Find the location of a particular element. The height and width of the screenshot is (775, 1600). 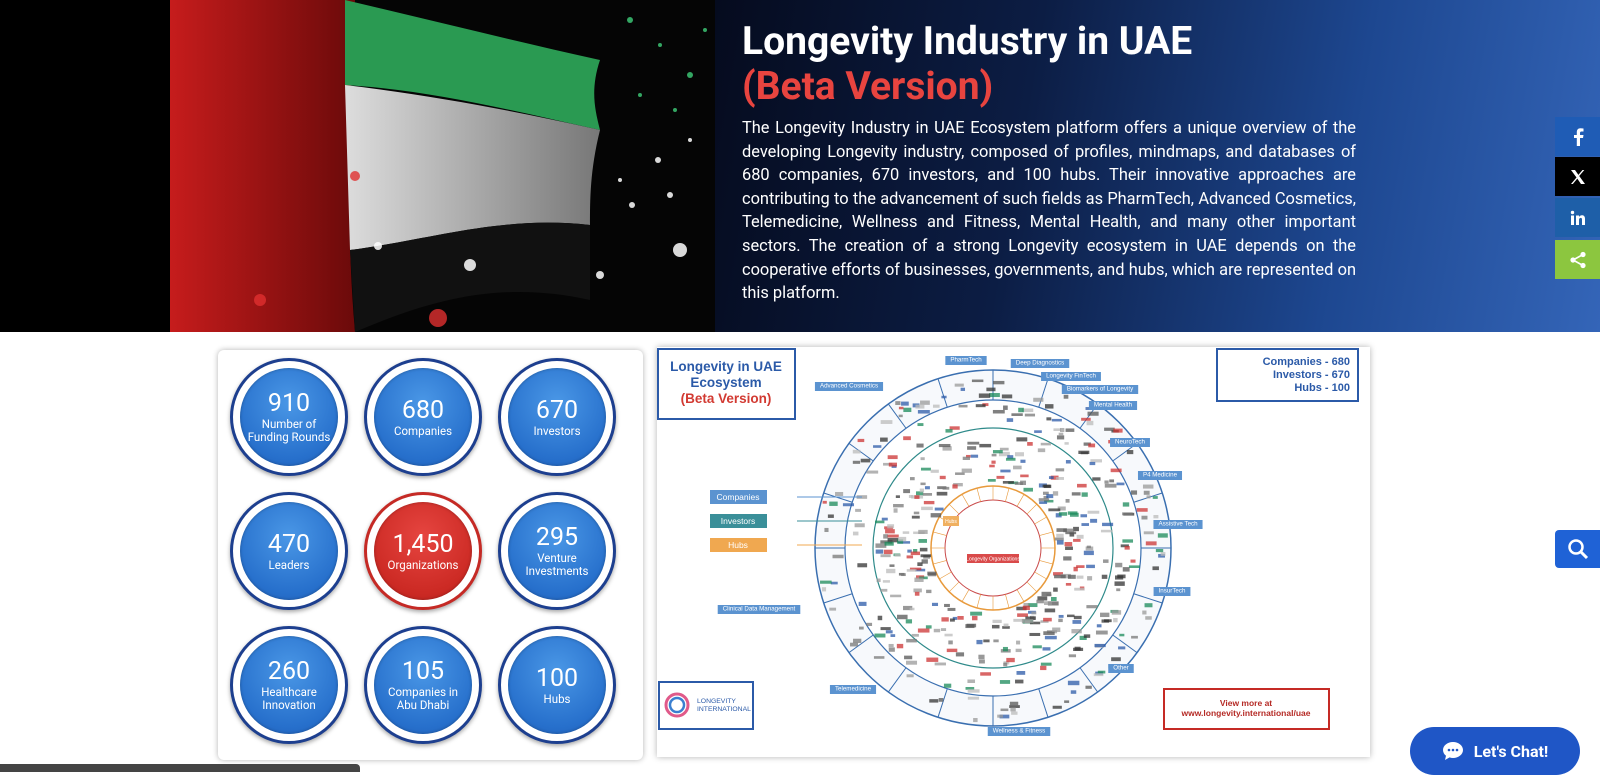

stat-inner: 670 Investors is located at coordinates (557, 417).